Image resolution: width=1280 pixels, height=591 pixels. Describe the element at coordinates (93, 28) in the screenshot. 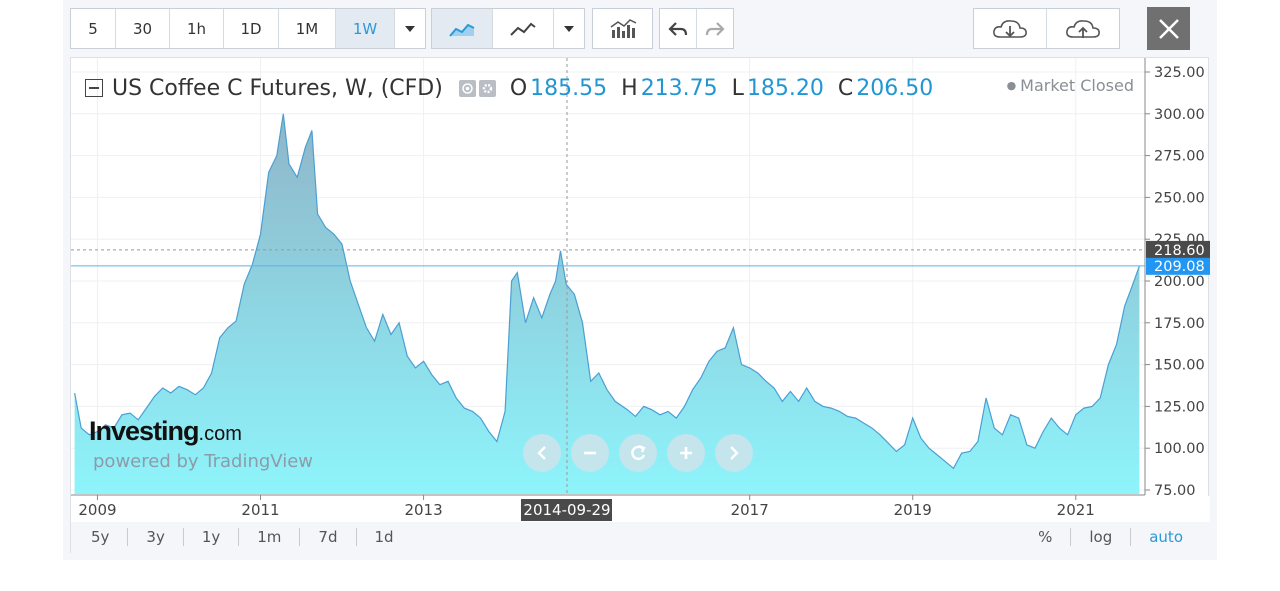

I see `interval-5-button: 5` at that location.